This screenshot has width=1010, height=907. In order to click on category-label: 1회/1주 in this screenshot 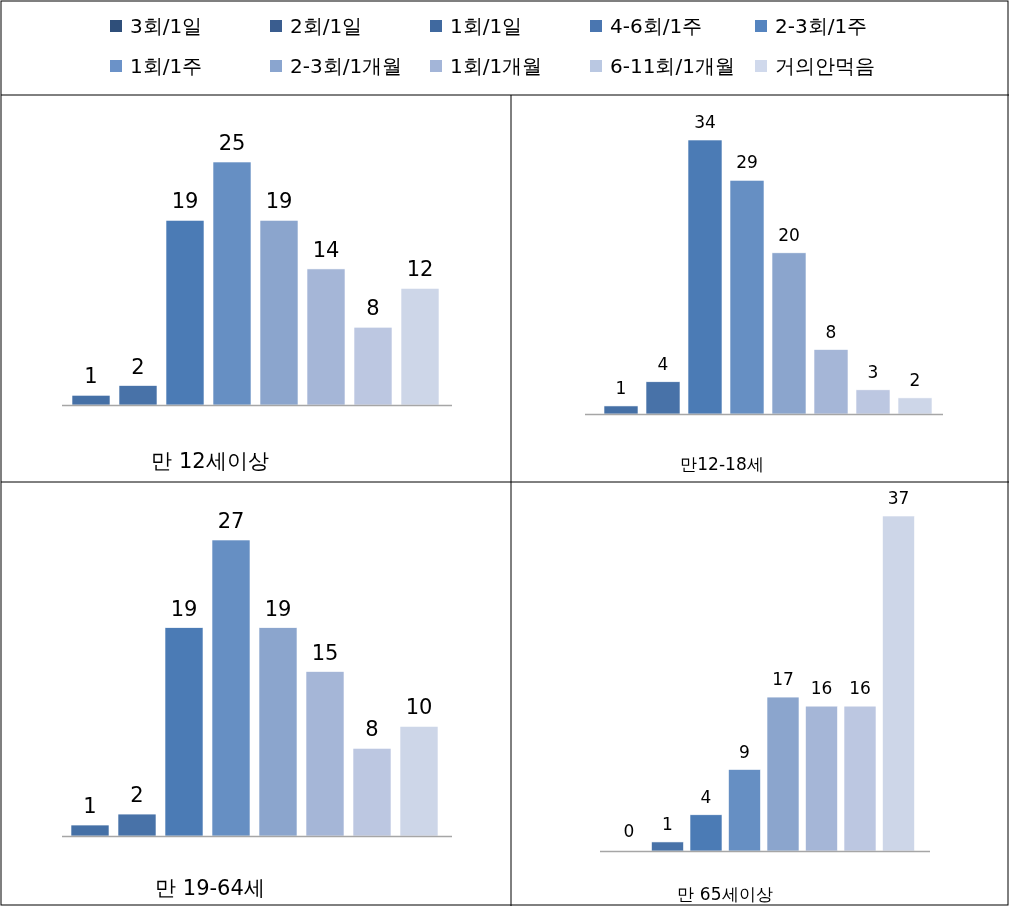, I will do `click(166, 66)`.